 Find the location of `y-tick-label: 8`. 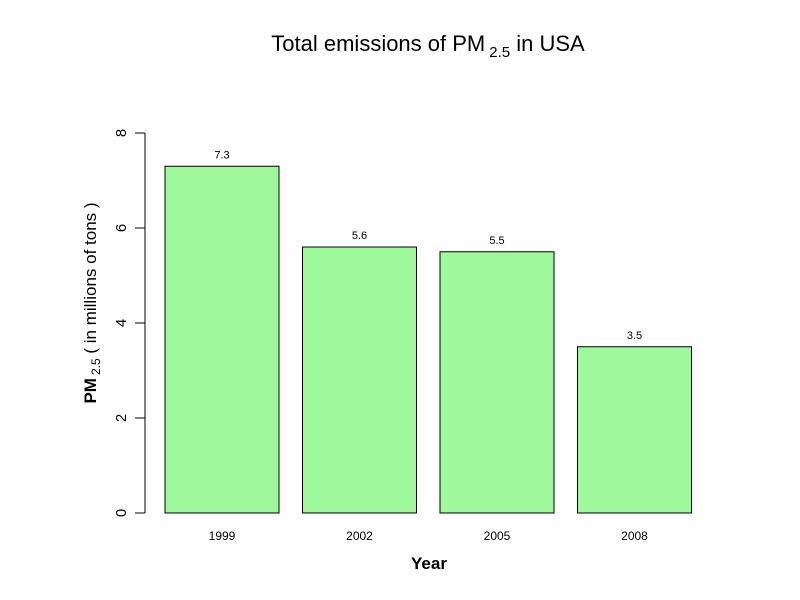

y-tick-label: 8 is located at coordinates (121, 133).